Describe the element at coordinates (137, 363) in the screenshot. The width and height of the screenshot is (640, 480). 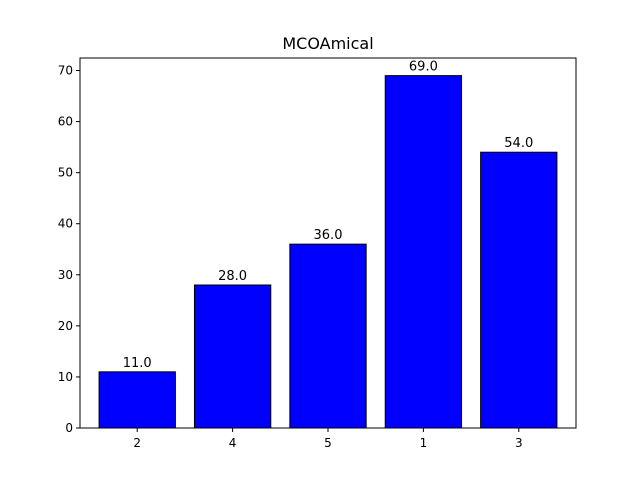
I see `bar-value-label: 11.0` at that location.